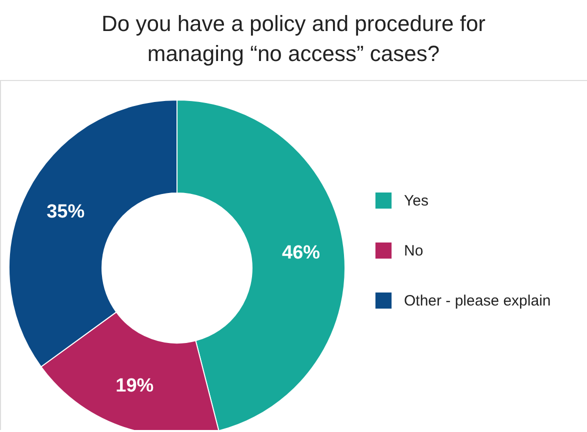 The width and height of the screenshot is (587, 432). I want to click on data-label: 35%, so click(65, 211).